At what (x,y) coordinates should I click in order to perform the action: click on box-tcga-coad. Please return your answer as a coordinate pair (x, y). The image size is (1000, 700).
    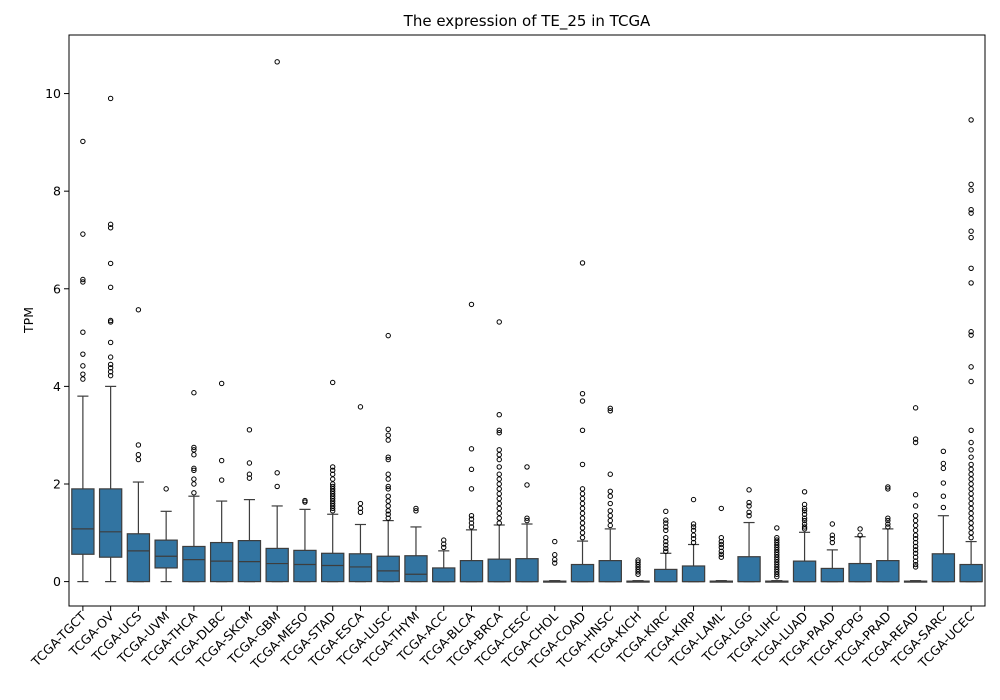
    Looking at the image, I should click on (582, 573).